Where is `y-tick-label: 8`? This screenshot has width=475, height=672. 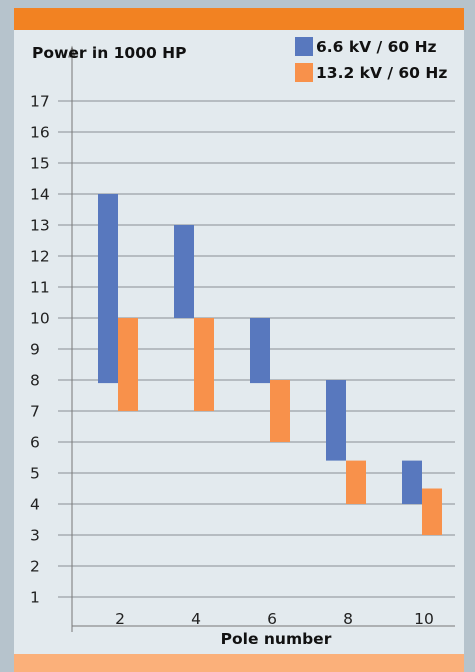
y-tick-label: 8 is located at coordinates (35, 381).